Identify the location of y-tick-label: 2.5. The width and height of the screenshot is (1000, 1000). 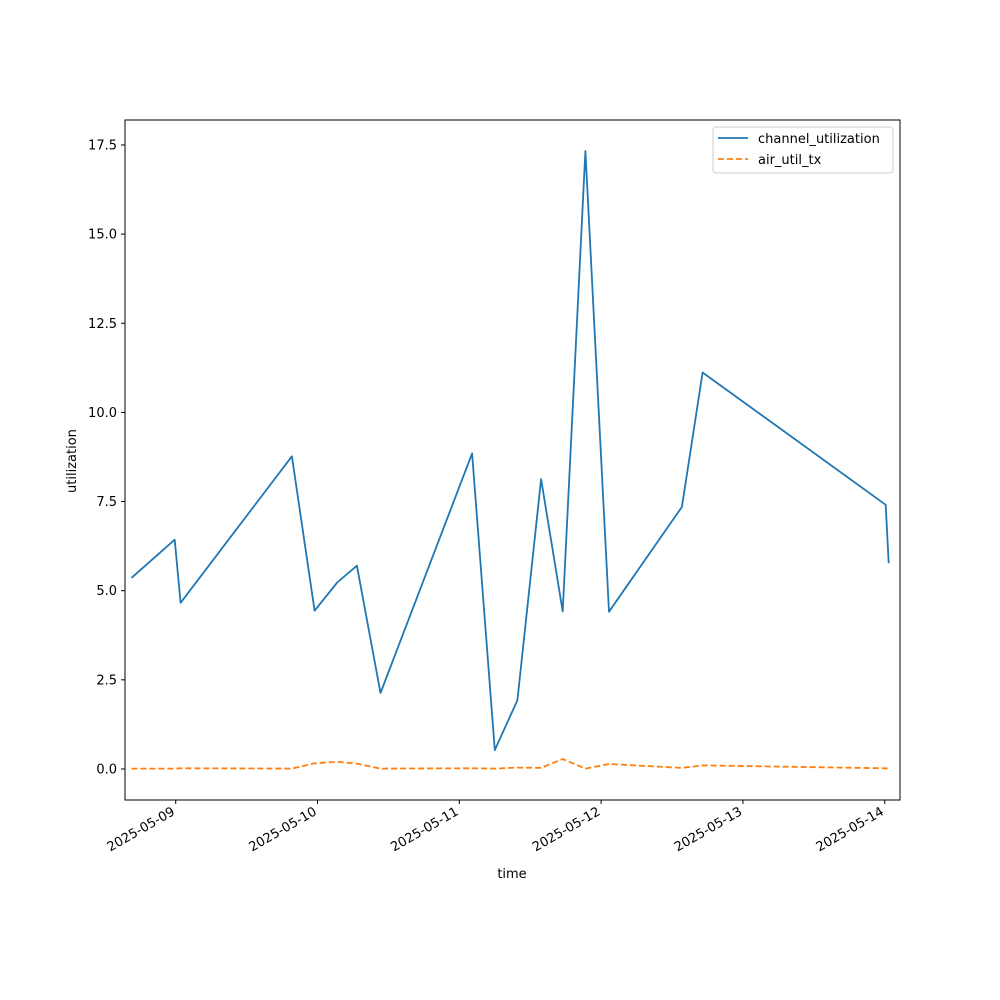
(106, 680).